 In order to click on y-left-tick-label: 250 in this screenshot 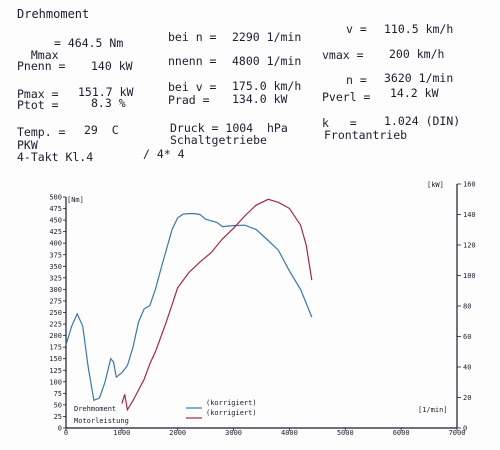, I will do `click(55, 313)`.